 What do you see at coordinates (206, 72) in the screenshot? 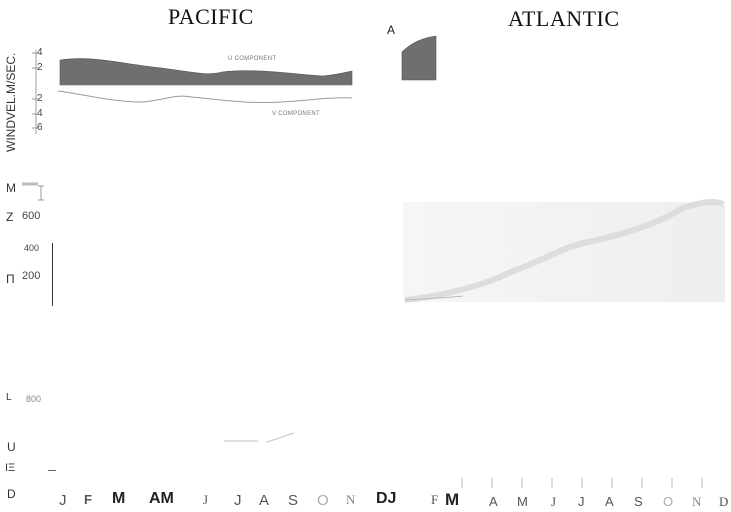
I see `u-component-area` at bounding box center [206, 72].